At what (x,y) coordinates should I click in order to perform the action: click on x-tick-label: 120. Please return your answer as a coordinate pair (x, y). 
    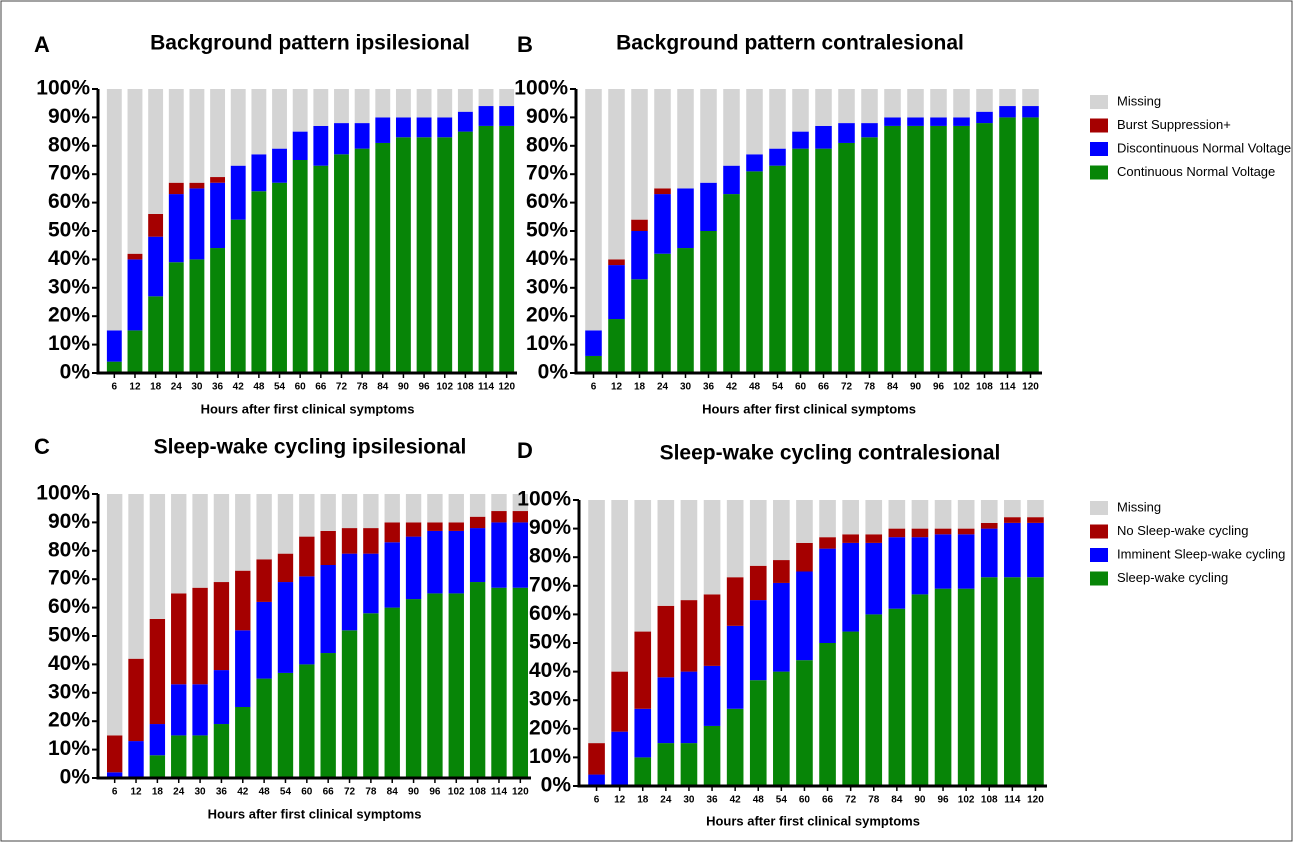
    Looking at the image, I should click on (1030, 387).